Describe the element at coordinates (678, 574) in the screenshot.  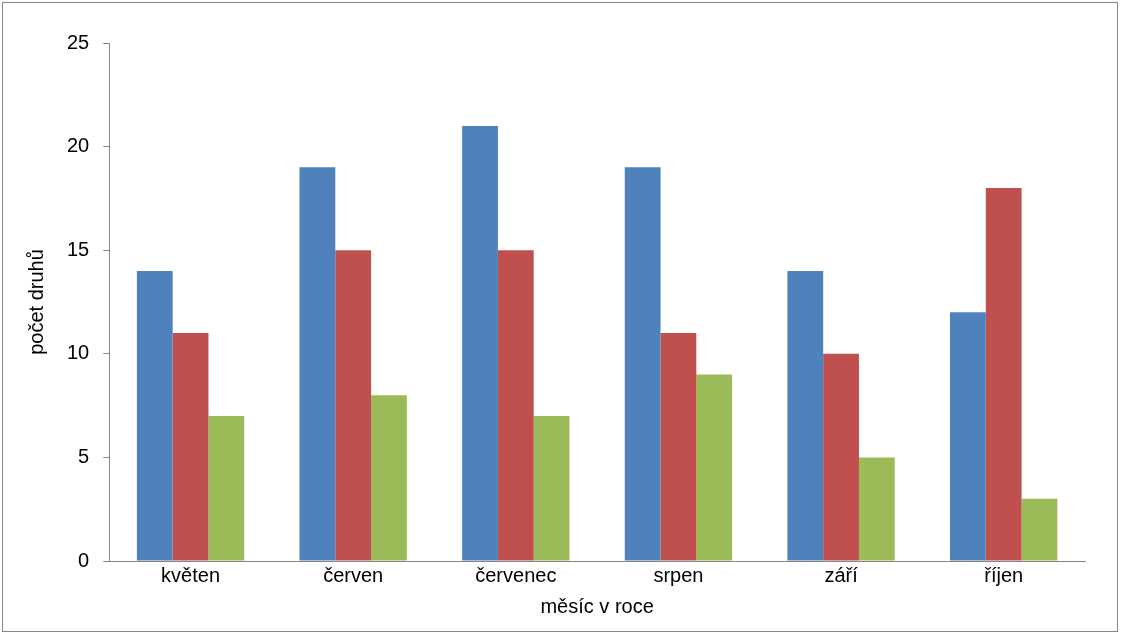
I see `x-tick-label: srpen` at that location.